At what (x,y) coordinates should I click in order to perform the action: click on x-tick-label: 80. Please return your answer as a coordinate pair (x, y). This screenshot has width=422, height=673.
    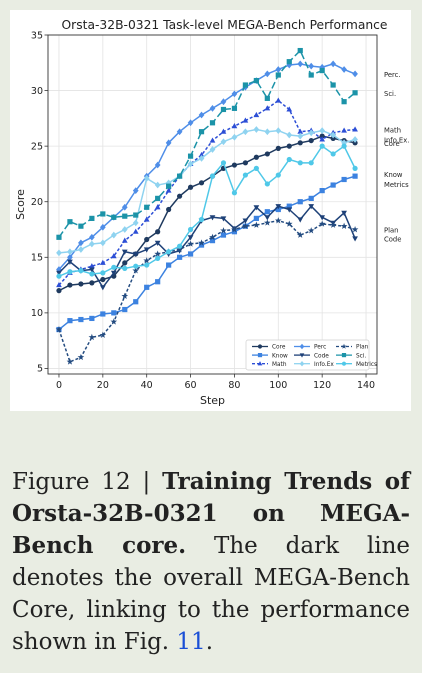
    Looking at the image, I should click on (234, 385).